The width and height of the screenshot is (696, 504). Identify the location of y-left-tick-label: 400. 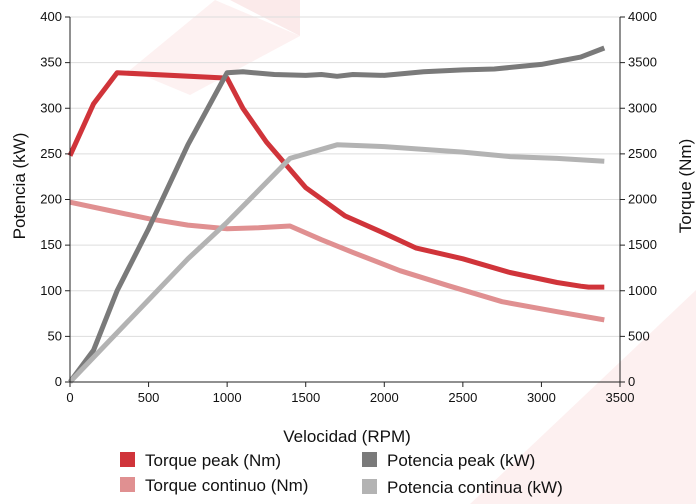
(51, 16).